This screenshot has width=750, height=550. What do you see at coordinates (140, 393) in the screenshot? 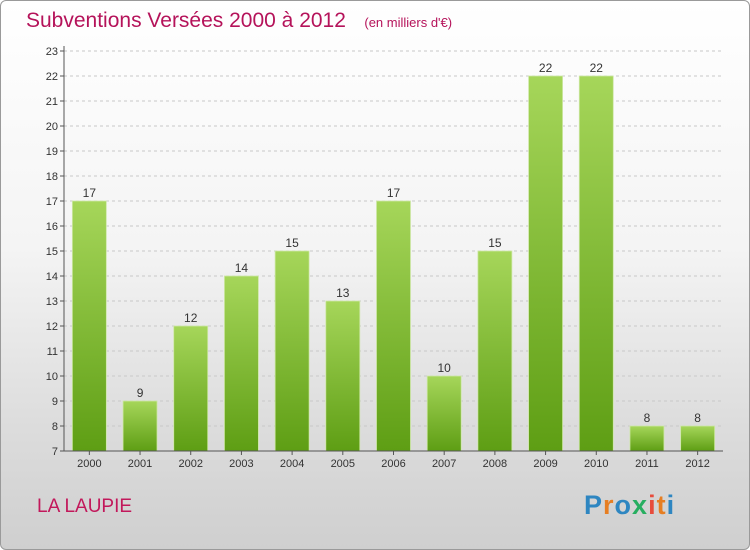
I see `data-label: 9` at bounding box center [140, 393].